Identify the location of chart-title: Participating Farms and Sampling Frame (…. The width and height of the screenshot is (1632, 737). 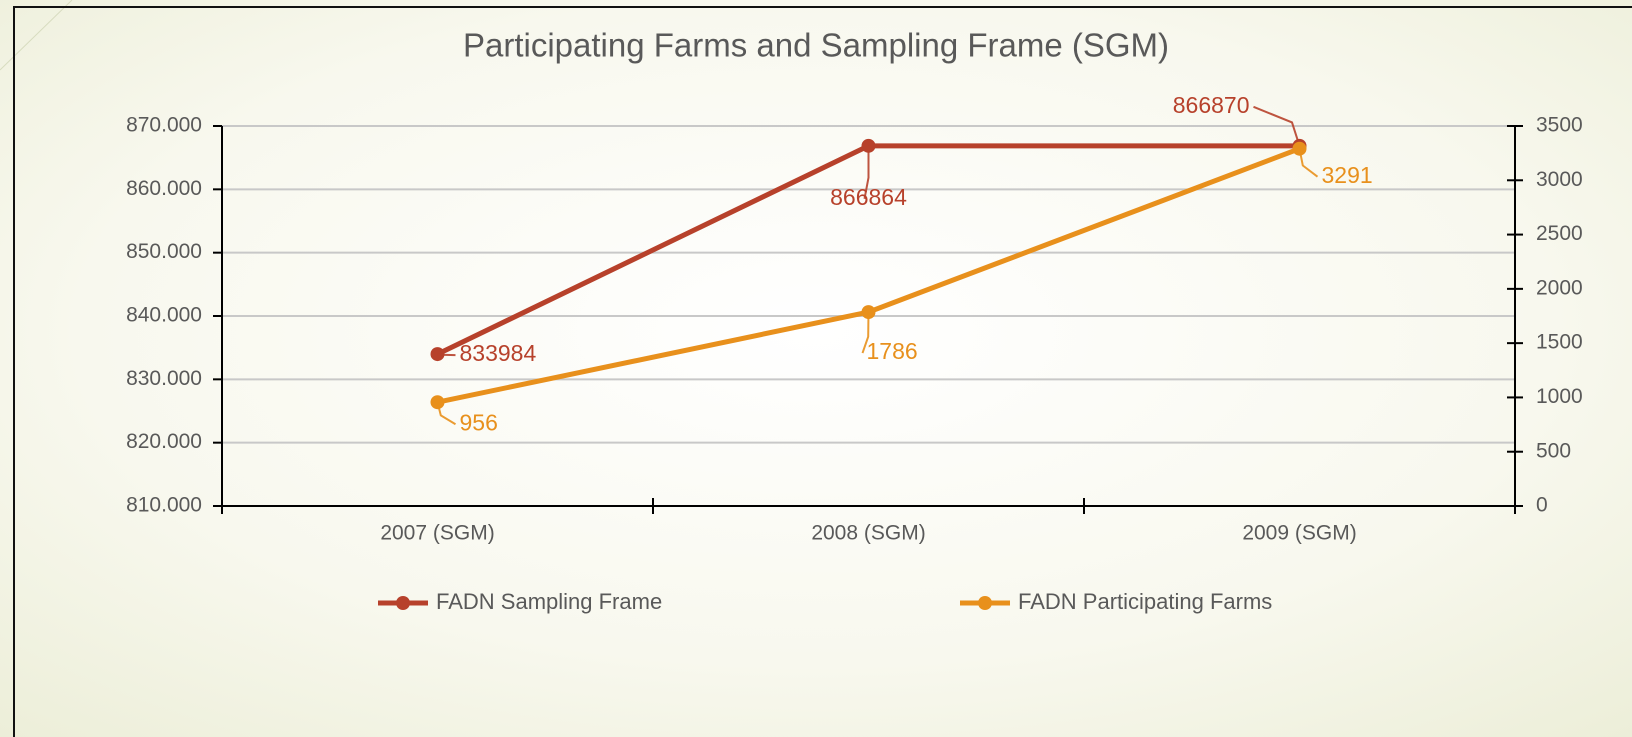
(816, 45).